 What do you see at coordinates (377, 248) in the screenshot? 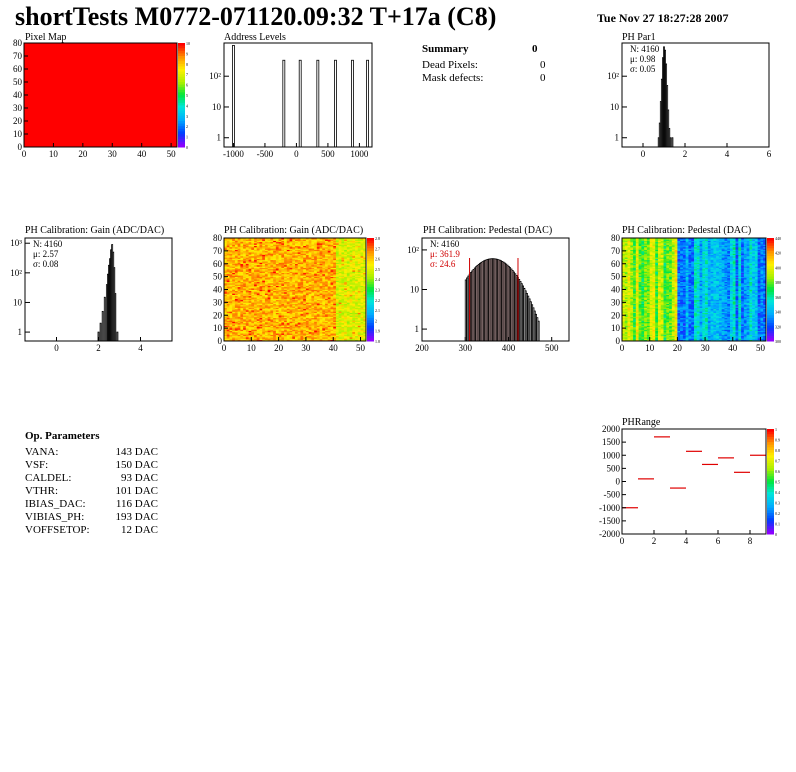
I see `palette-label: 2.7` at bounding box center [377, 248].